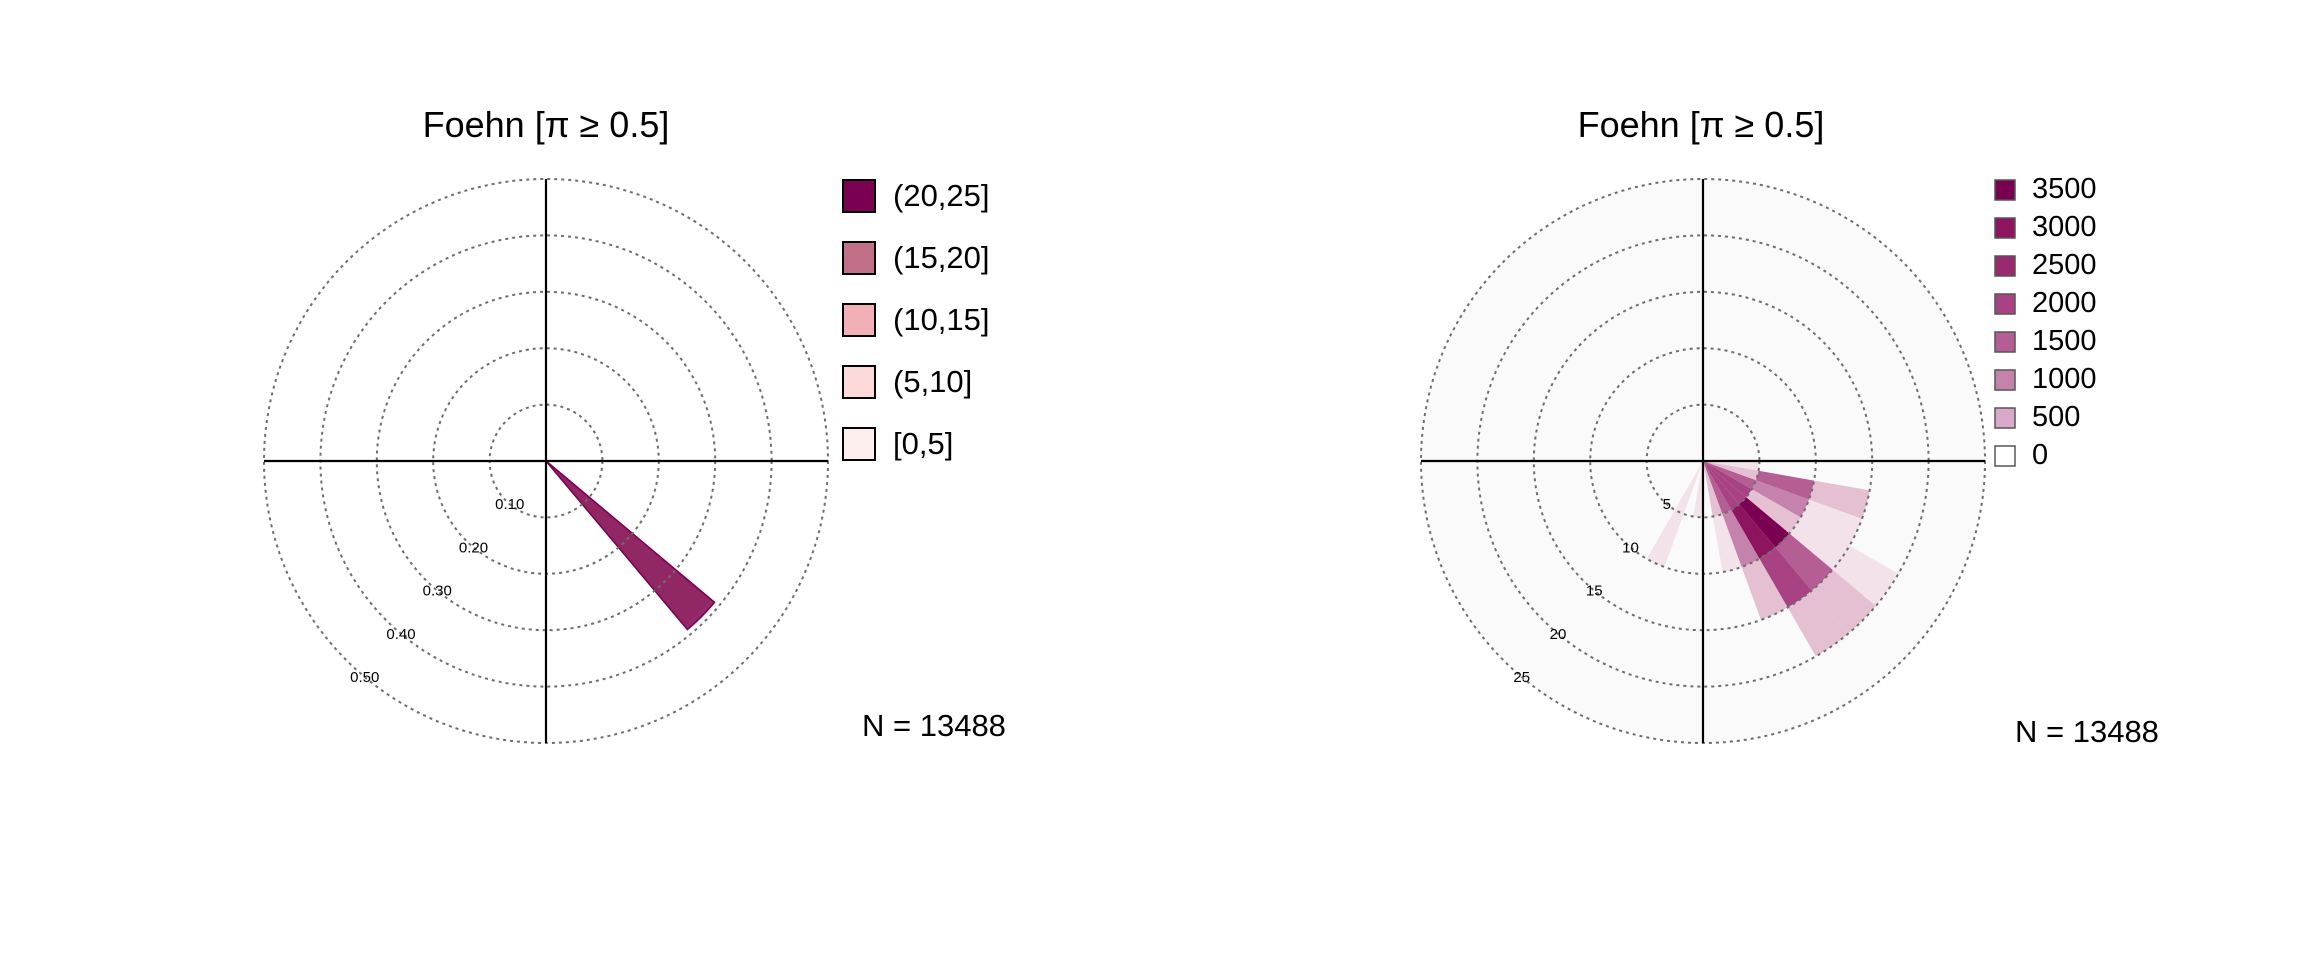 This screenshot has width=2304, height=960. What do you see at coordinates (923, 443) in the screenshot?
I see `legend-label: [0,5]` at bounding box center [923, 443].